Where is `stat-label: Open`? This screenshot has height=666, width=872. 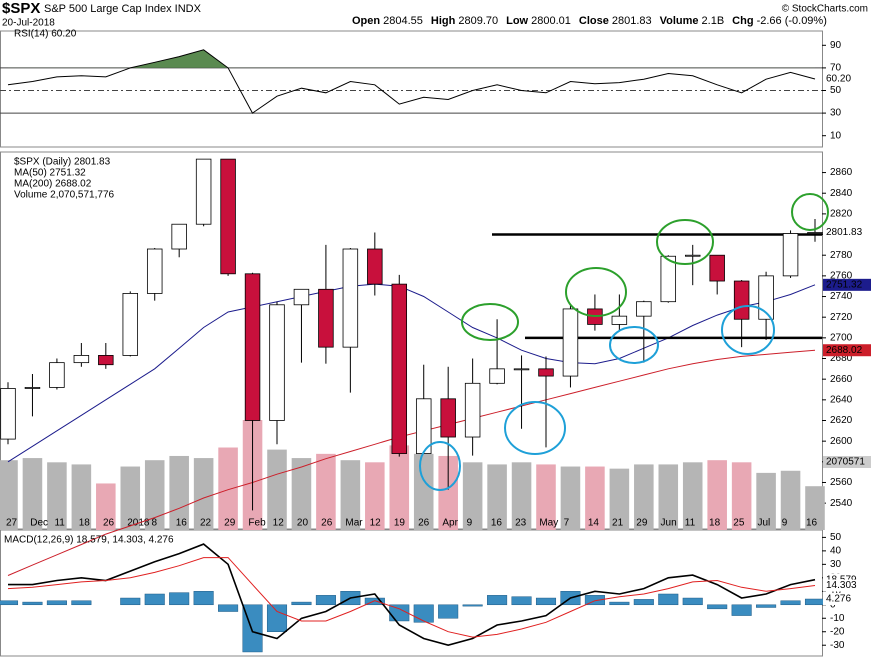 stat-label: Open is located at coordinates (366, 21).